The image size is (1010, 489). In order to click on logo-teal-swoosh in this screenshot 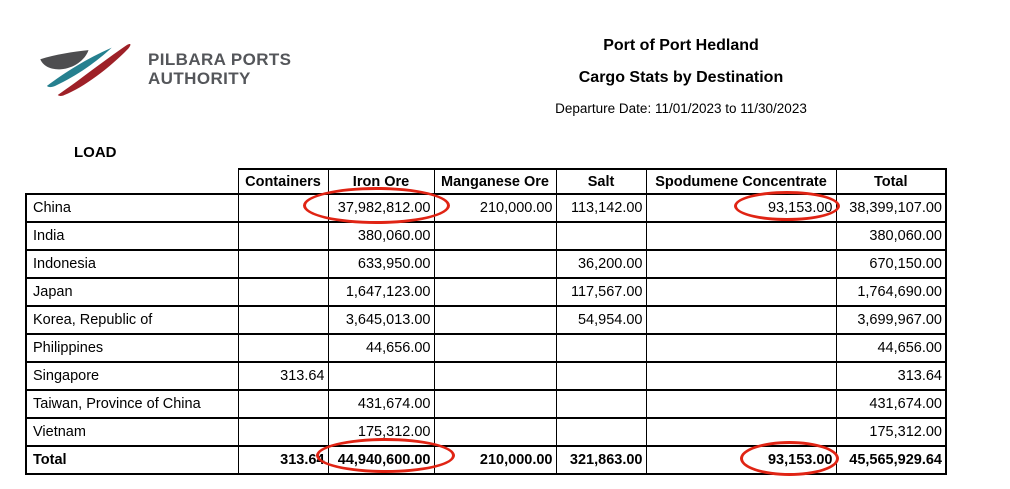, I will do `click(79, 67)`.